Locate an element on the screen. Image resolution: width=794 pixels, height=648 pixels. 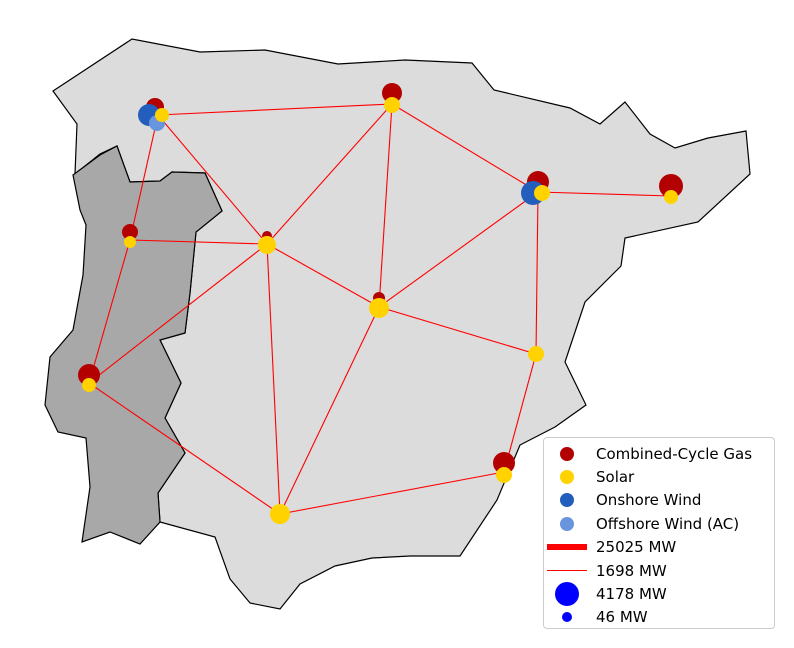
legend-label: 4178 MW is located at coordinates (631, 594).